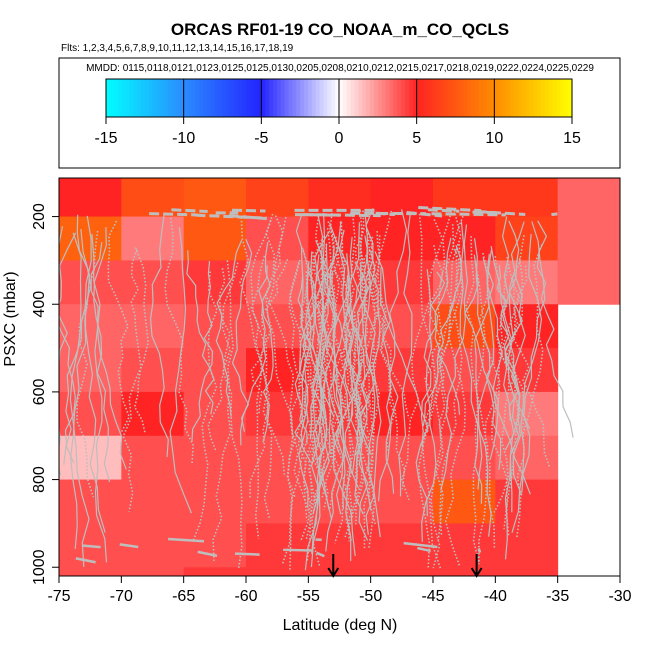  I want to click on x-tick-label: -75, so click(58, 596).